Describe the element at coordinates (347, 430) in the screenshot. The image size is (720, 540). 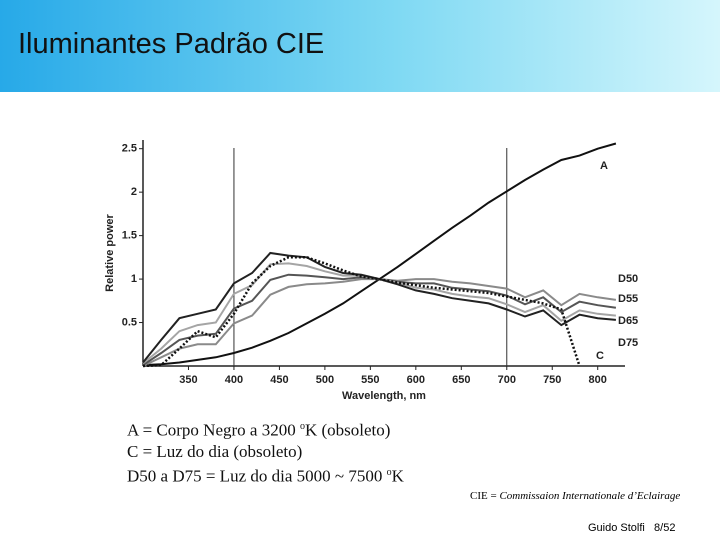
I see `text: K (obsoleto)` at that location.